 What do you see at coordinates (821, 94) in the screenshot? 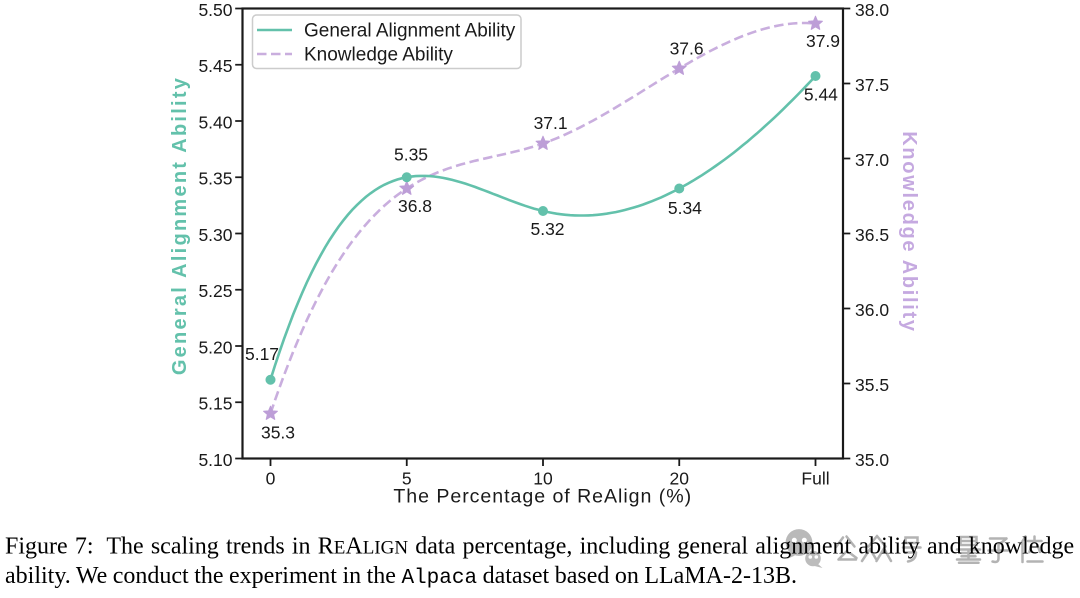
I see `svg-text: 5.44` at bounding box center [821, 94].